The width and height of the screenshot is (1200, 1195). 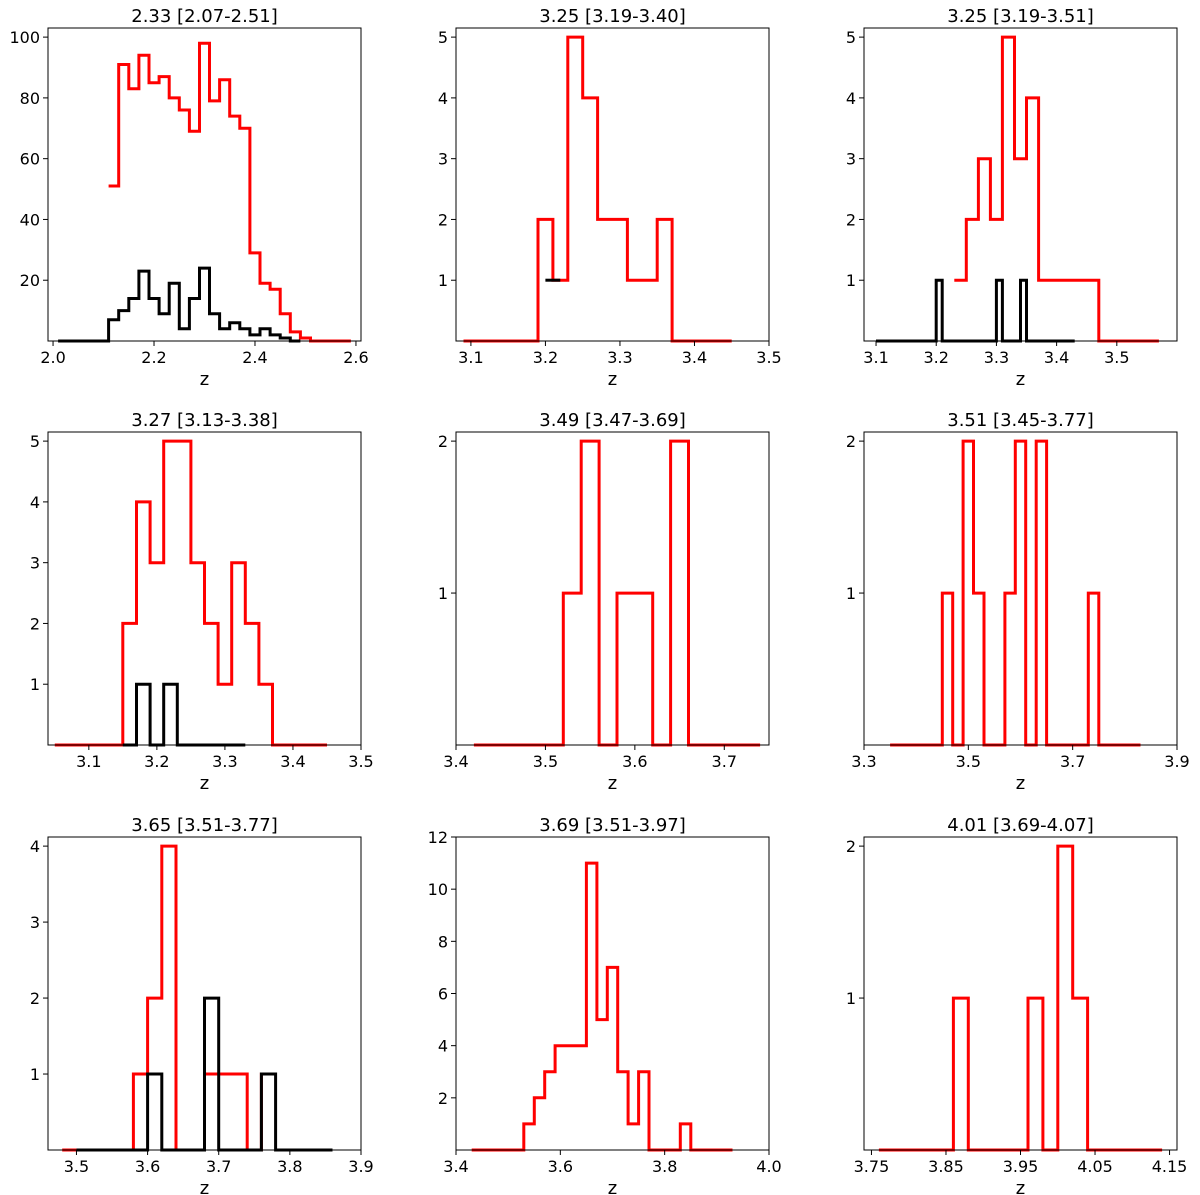 What do you see at coordinates (438, 837) in the screenshot?
I see `y-tick-label: 12` at bounding box center [438, 837].